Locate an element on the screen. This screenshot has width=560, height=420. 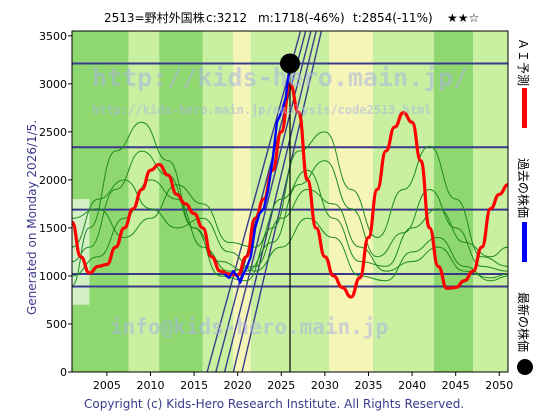
y-axis: 0 500 1000 1500 2000 2500 3000 3500 is located at coordinates (55, 204).